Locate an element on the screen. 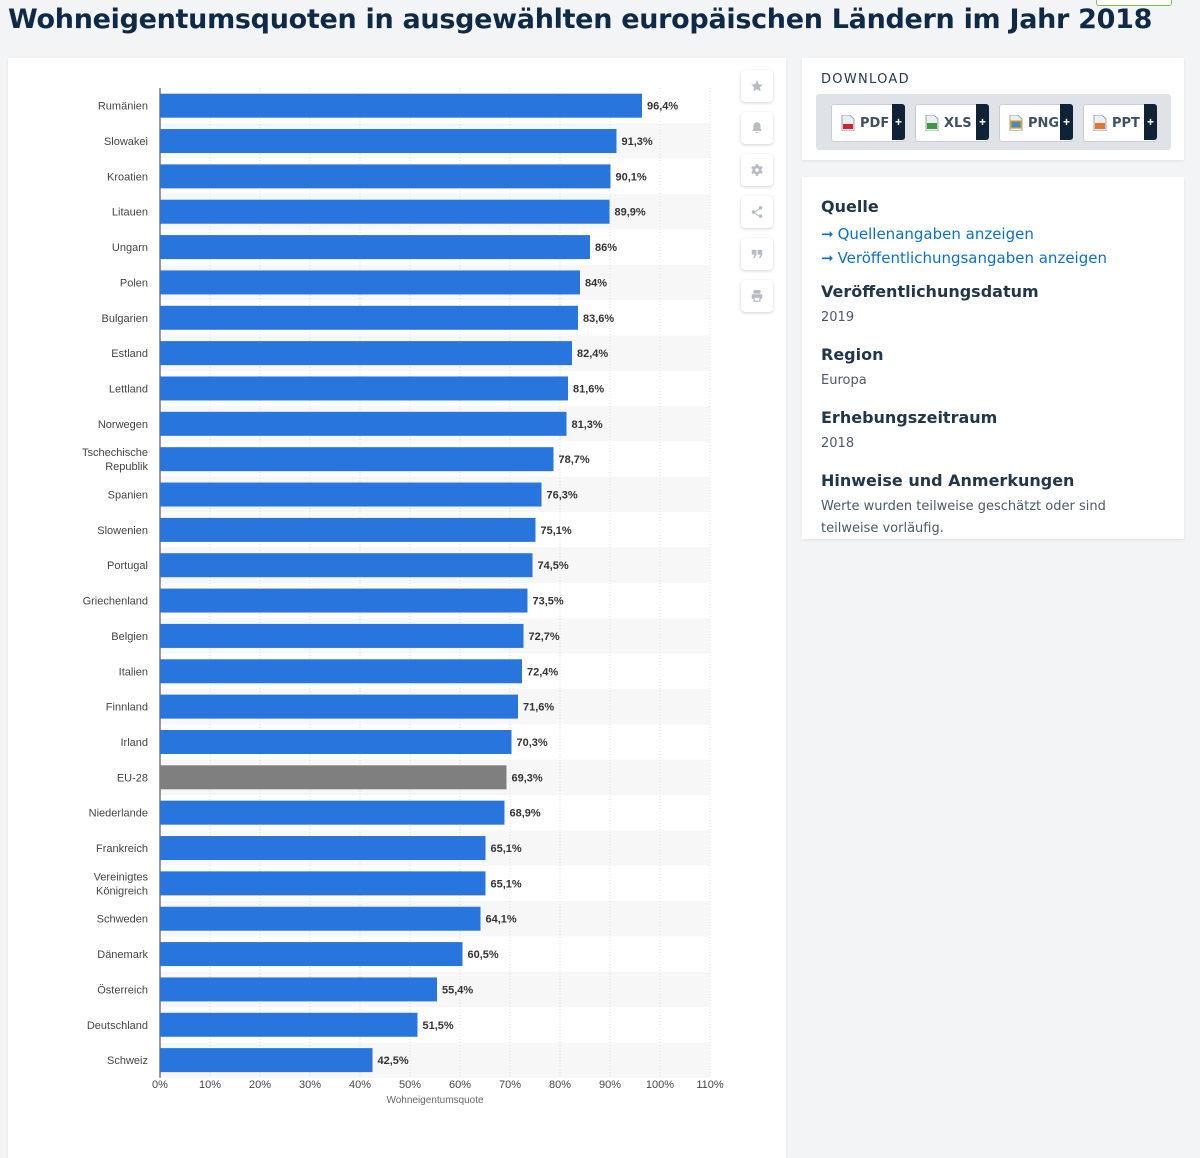  x-tick-label: 10% is located at coordinates (210, 1085).